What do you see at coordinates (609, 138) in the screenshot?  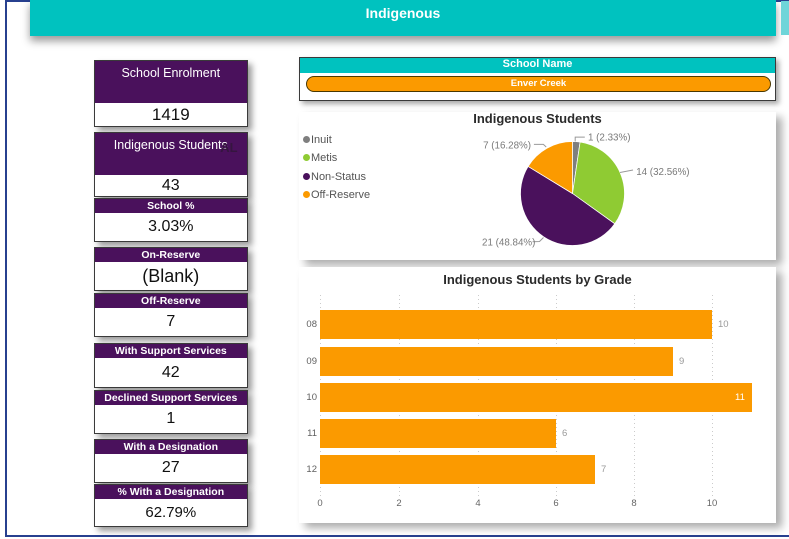 I see `svg-text: 1 (2.33%)` at bounding box center [609, 138].